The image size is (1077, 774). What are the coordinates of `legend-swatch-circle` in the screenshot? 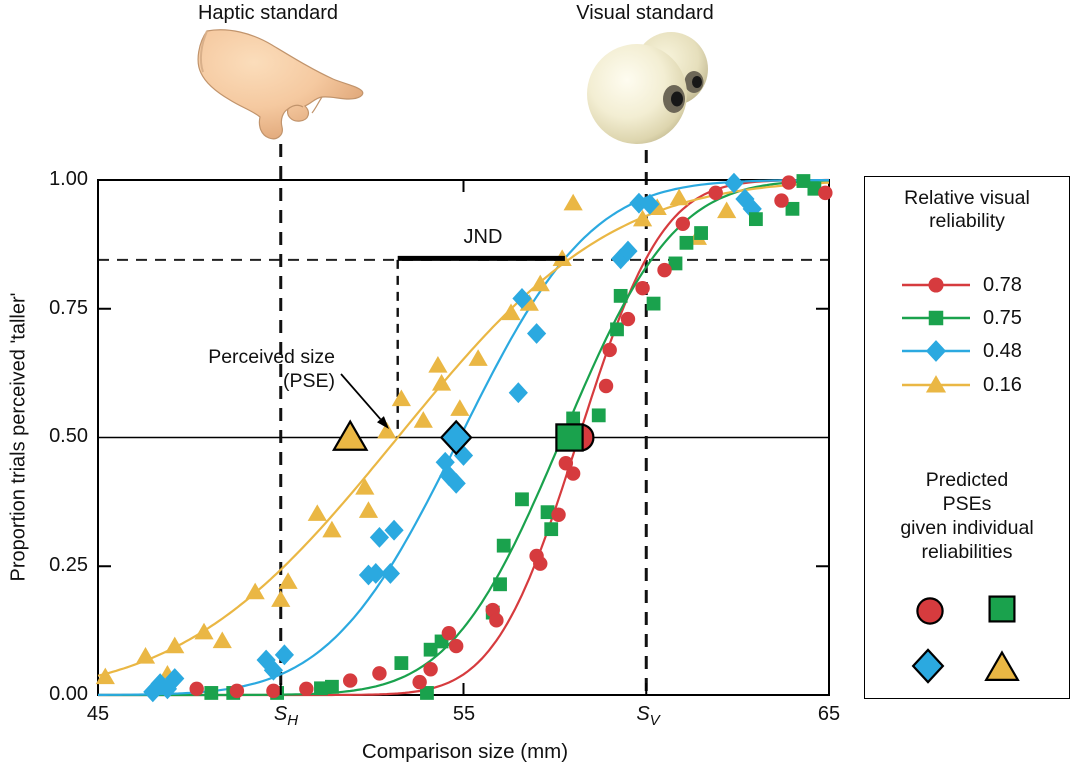 It's located at (936, 285).